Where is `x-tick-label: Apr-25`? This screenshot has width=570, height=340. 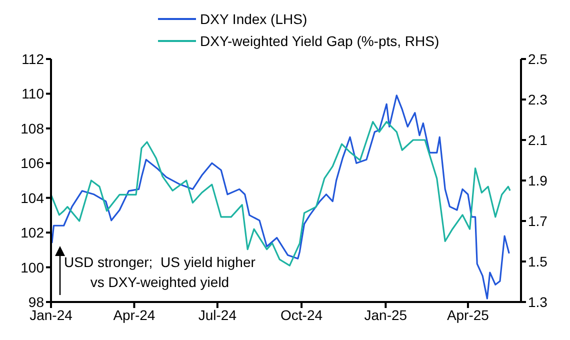 x-tick-label: Apr-25 is located at coordinates (468, 314).